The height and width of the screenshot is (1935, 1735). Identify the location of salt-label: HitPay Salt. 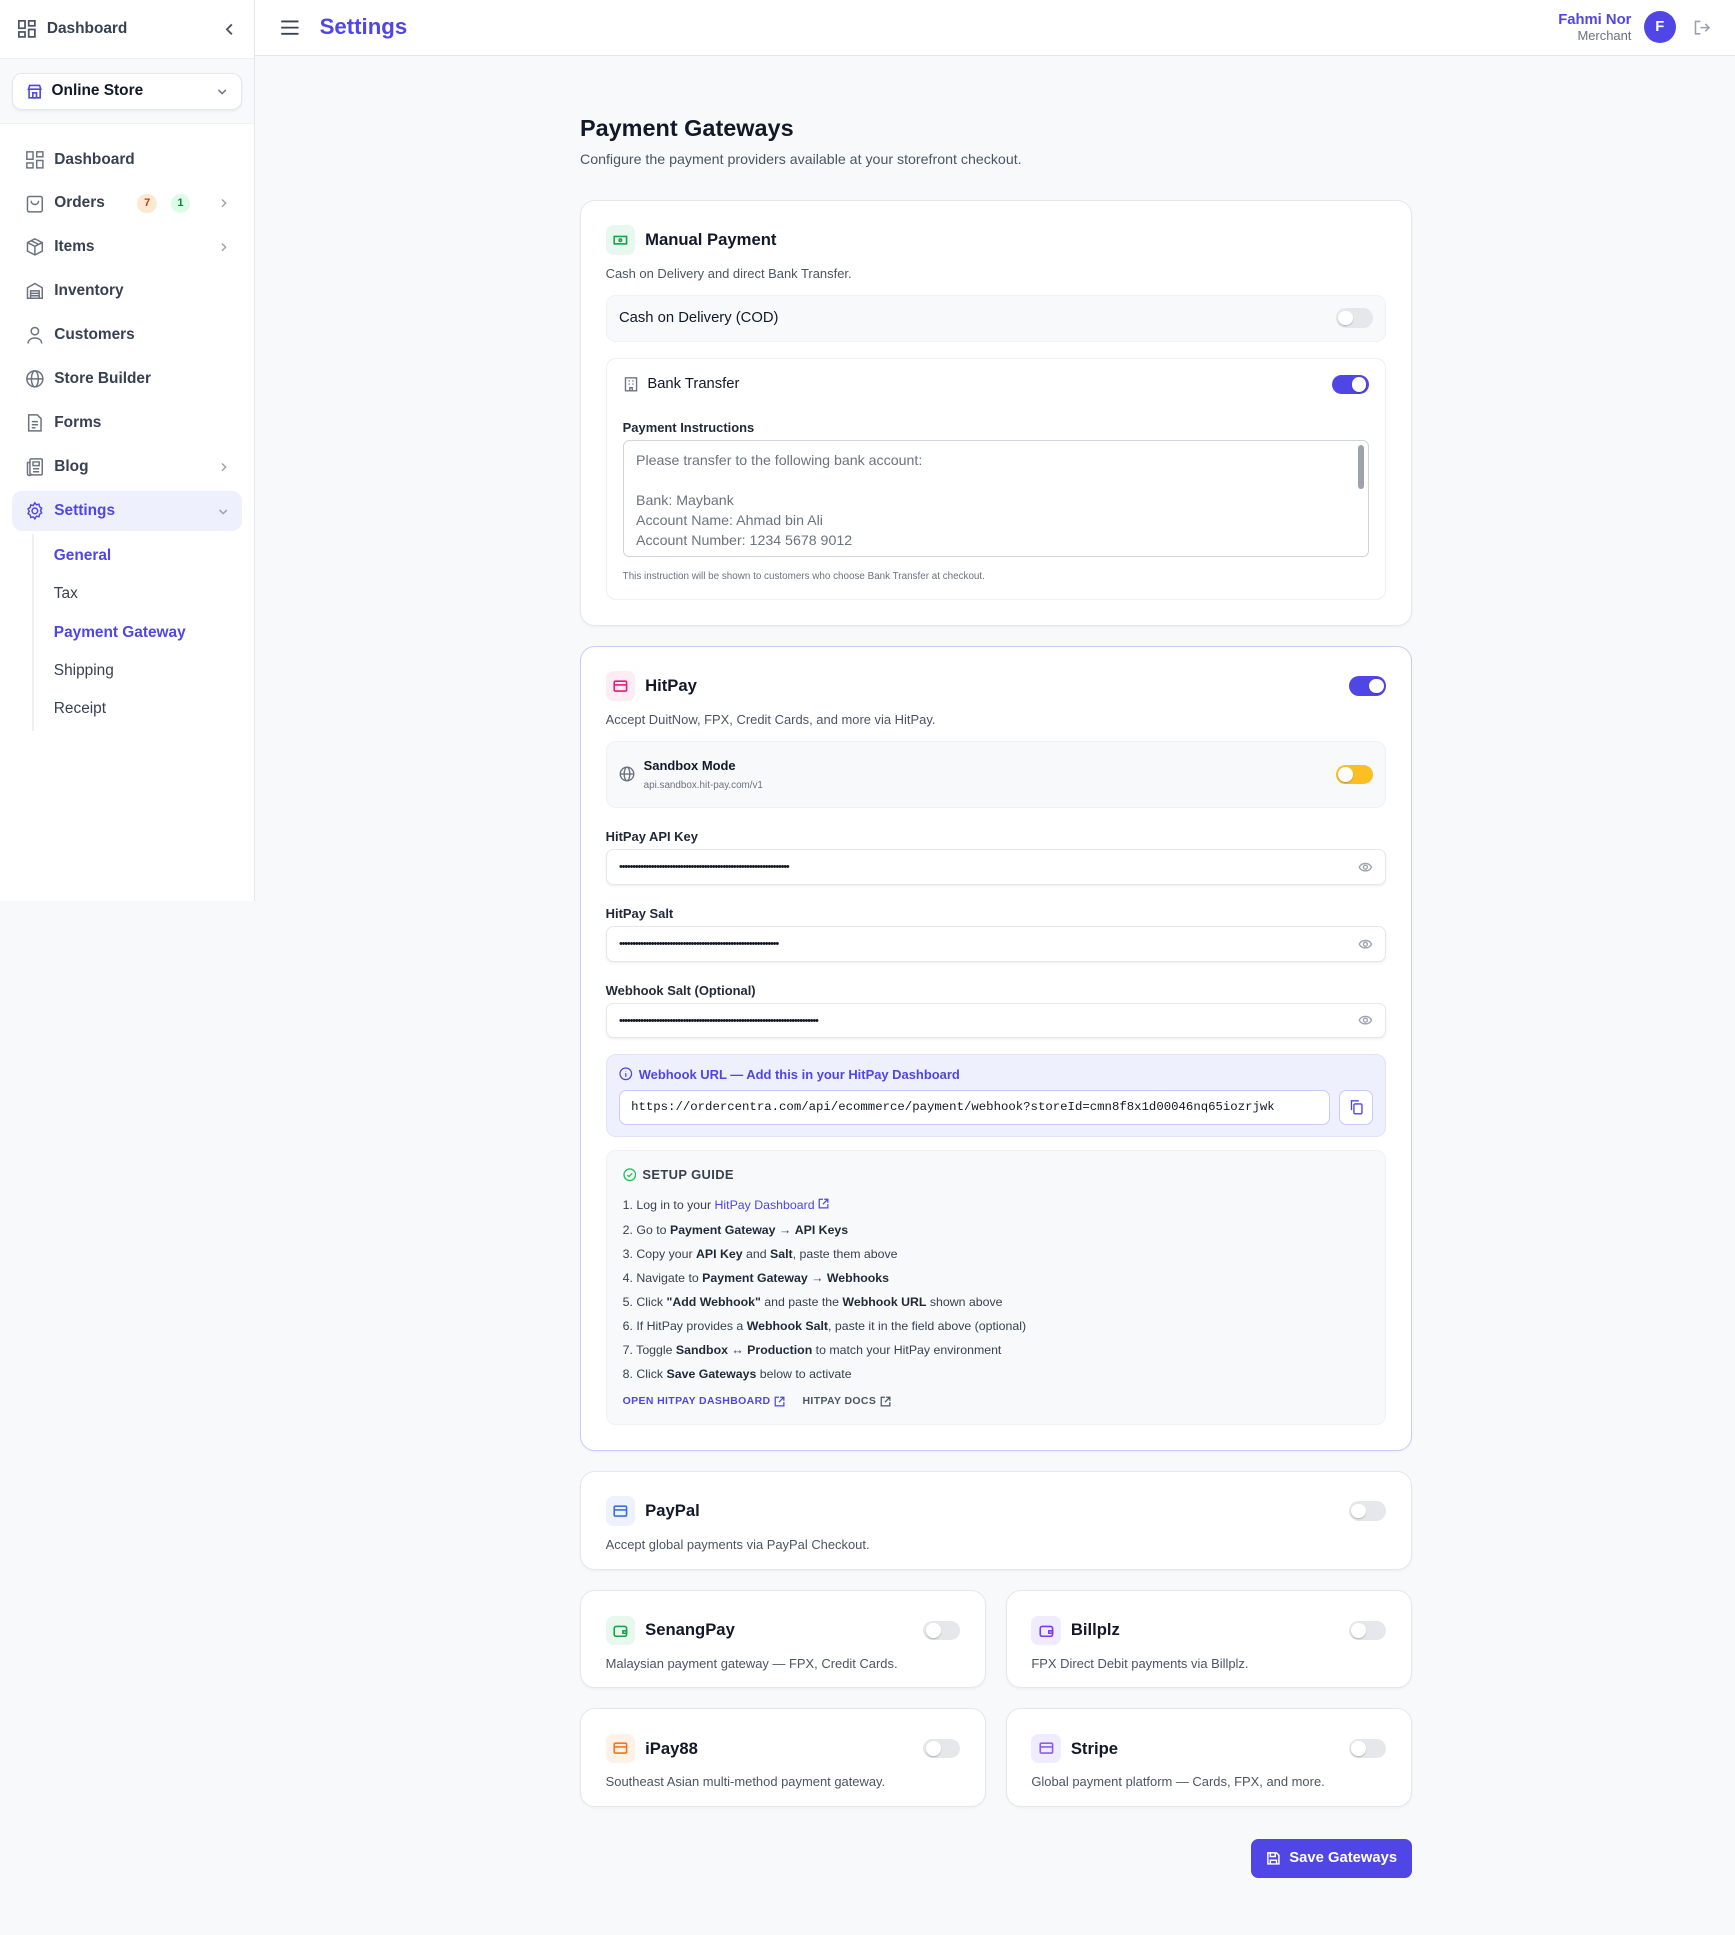
(639, 914).